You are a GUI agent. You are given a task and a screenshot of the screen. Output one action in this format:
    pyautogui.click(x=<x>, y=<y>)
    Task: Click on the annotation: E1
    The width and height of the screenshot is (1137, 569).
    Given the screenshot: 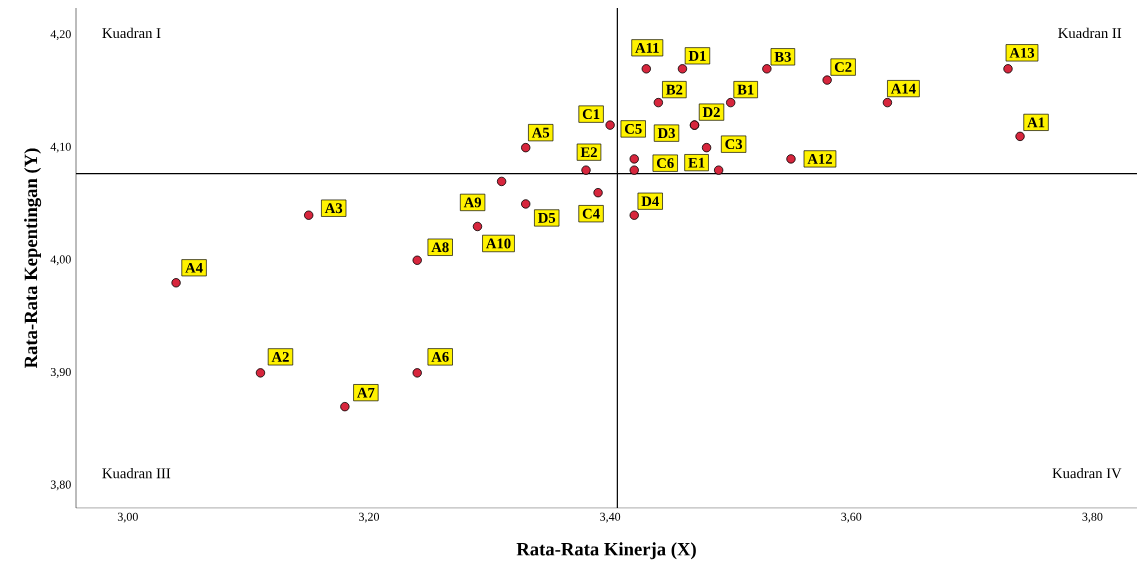 What is the action you would take?
    pyautogui.click(x=696, y=162)
    